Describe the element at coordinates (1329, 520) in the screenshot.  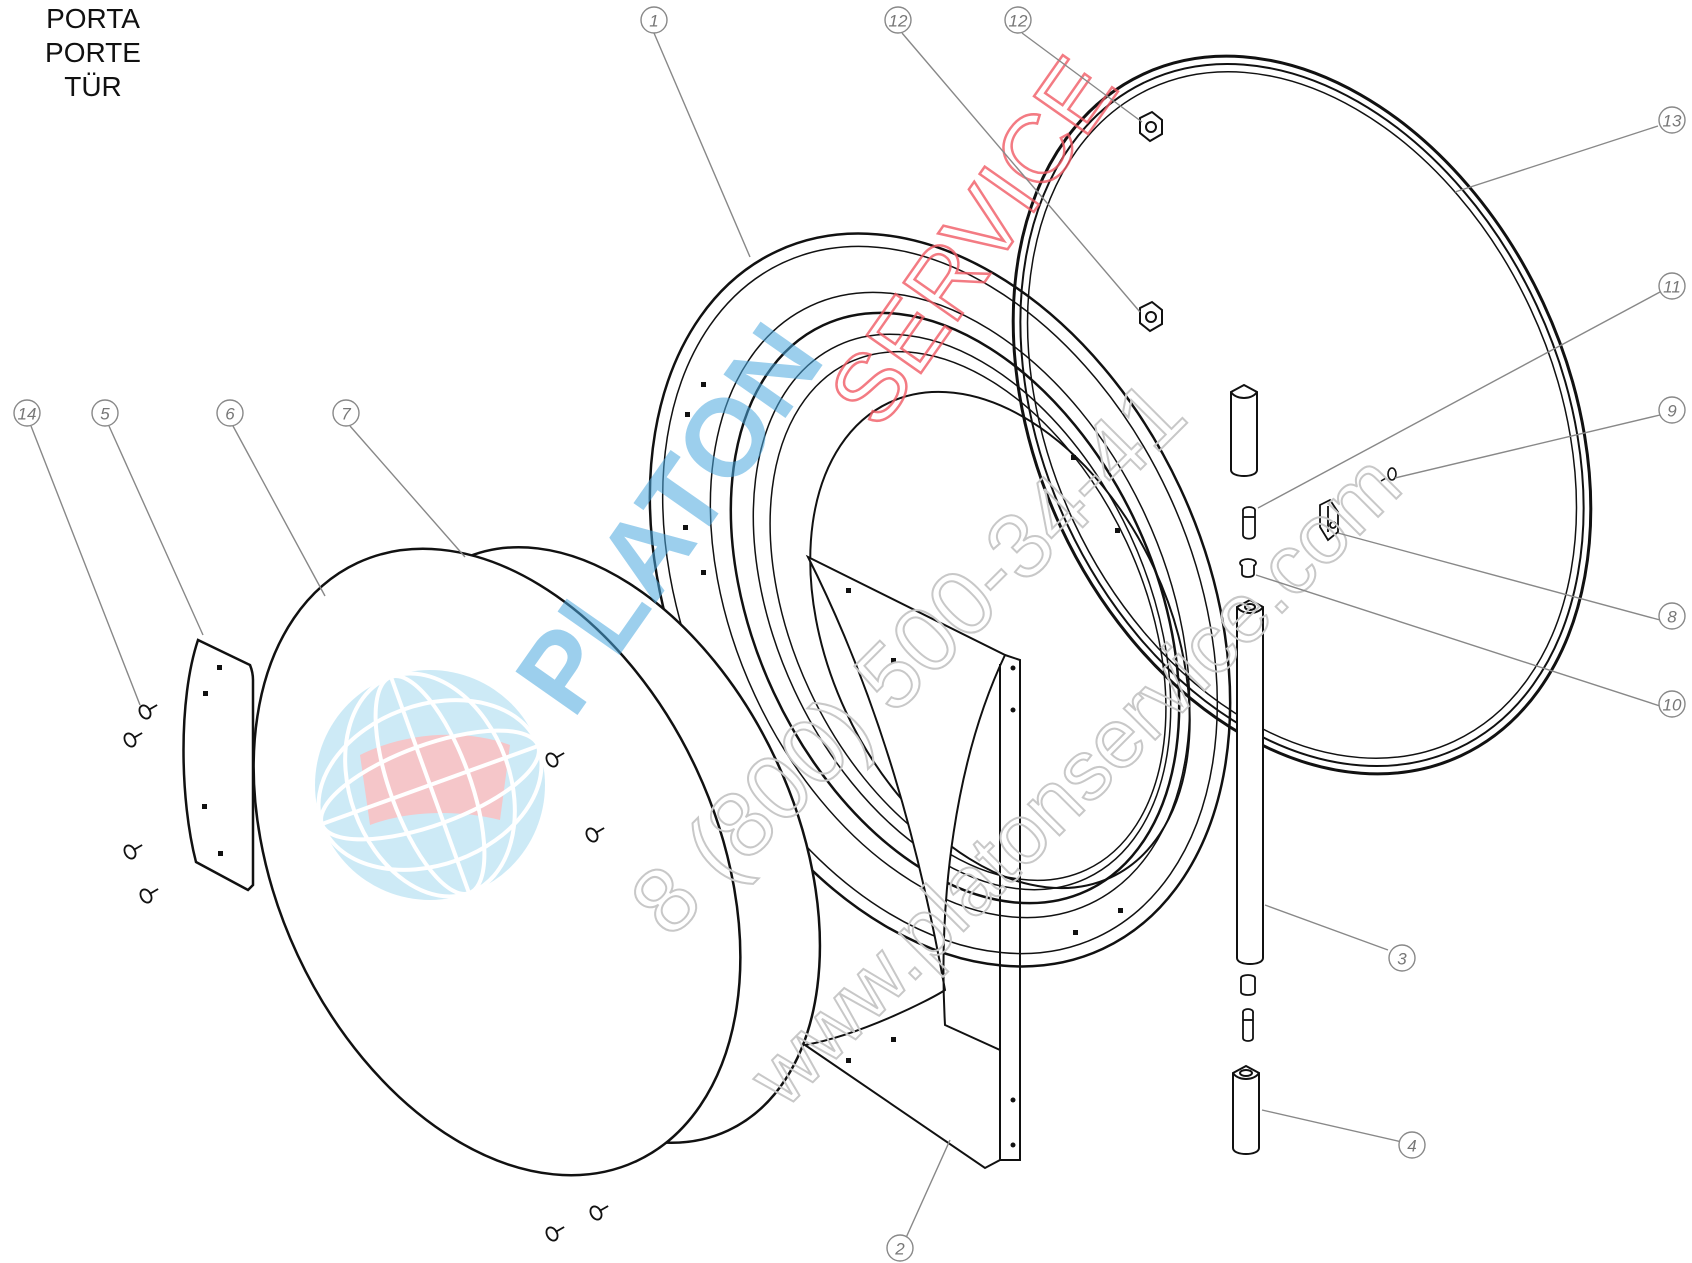
I see `part-8-latch-bracket` at that location.